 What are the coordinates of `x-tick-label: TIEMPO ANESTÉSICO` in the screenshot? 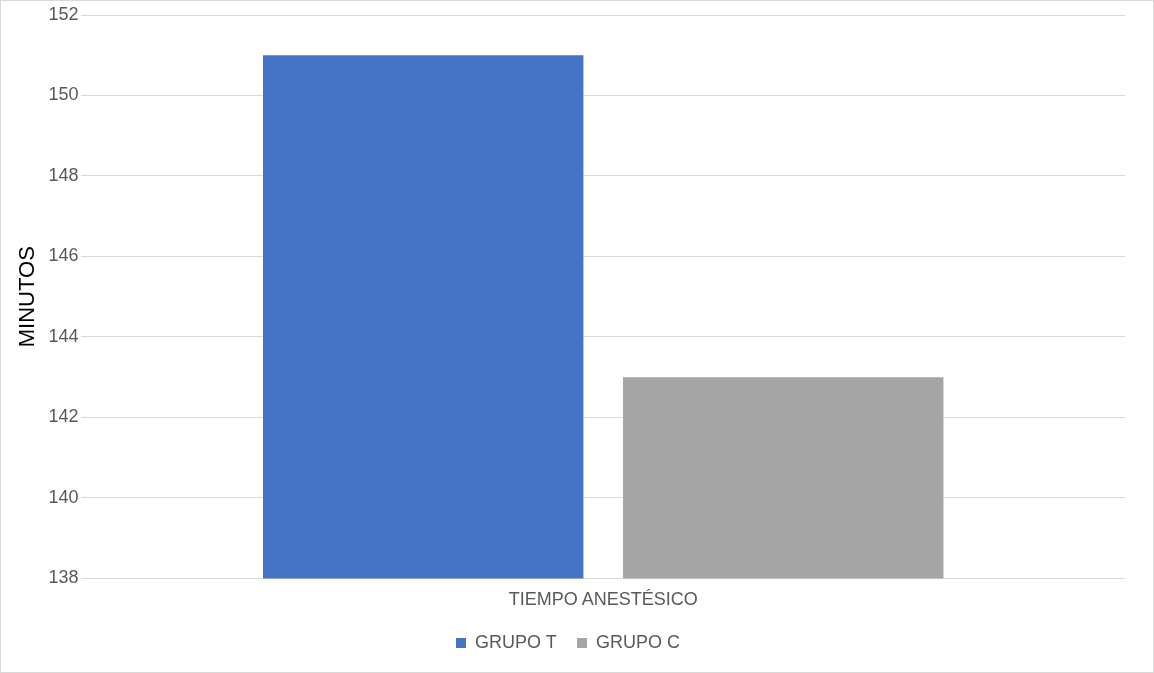 It's located at (603, 599).